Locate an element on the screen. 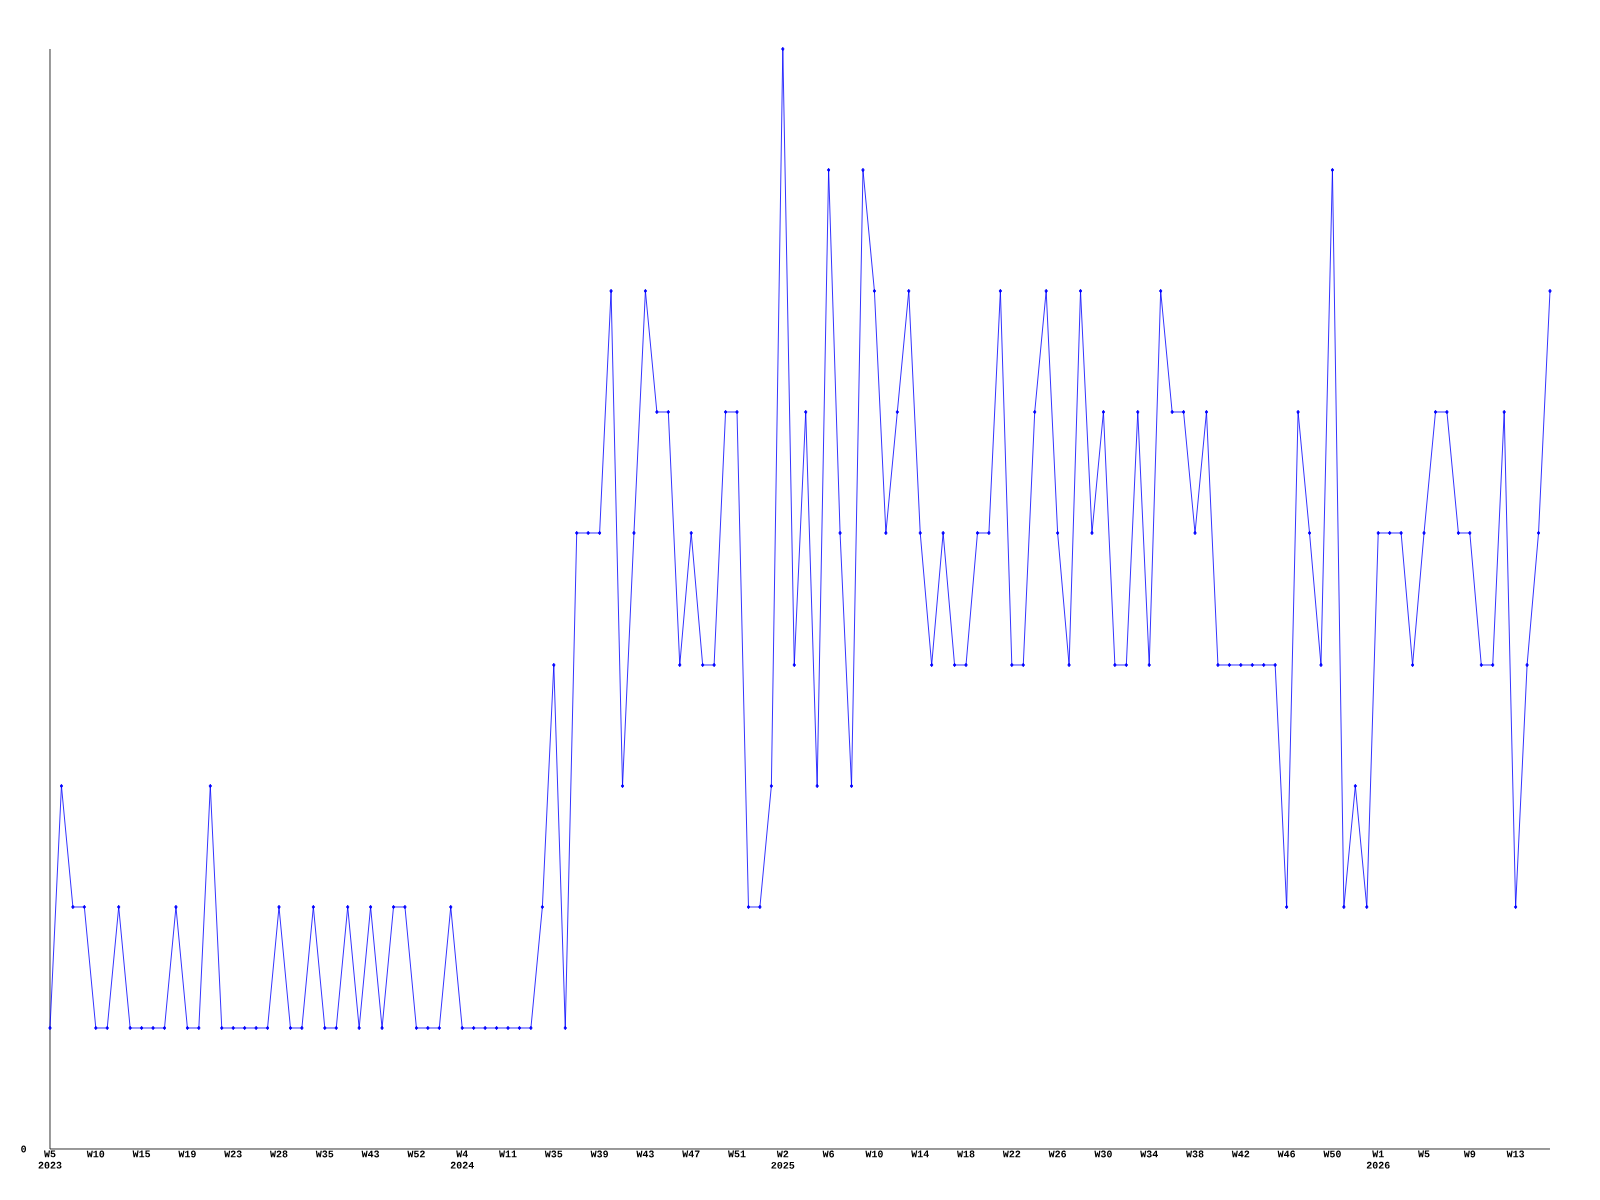  x-tick-label: W19 is located at coordinates (187, 1154).